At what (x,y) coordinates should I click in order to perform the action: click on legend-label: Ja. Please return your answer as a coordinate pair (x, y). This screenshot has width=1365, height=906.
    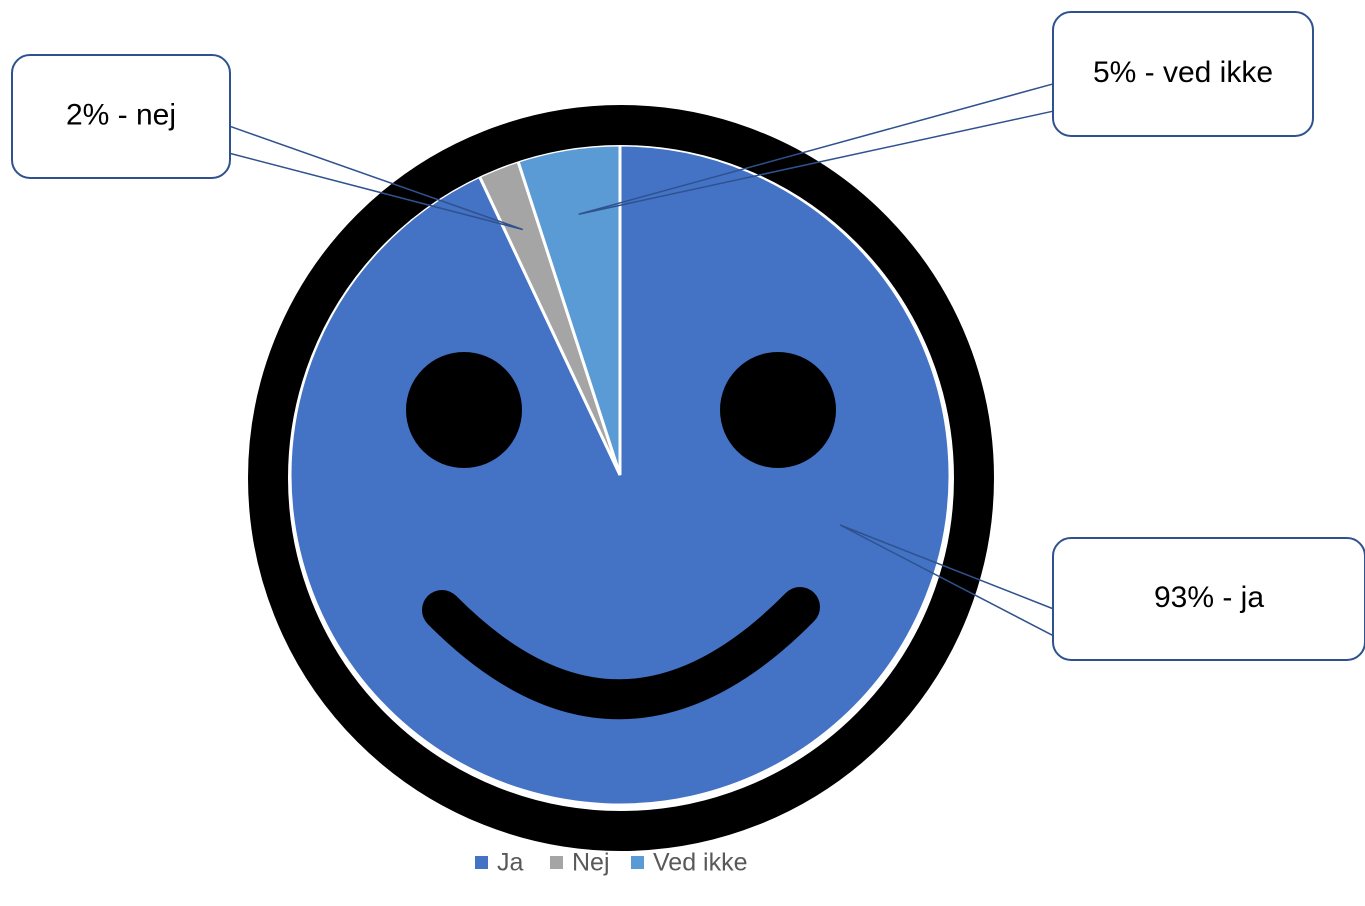
    Looking at the image, I should click on (510, 863).